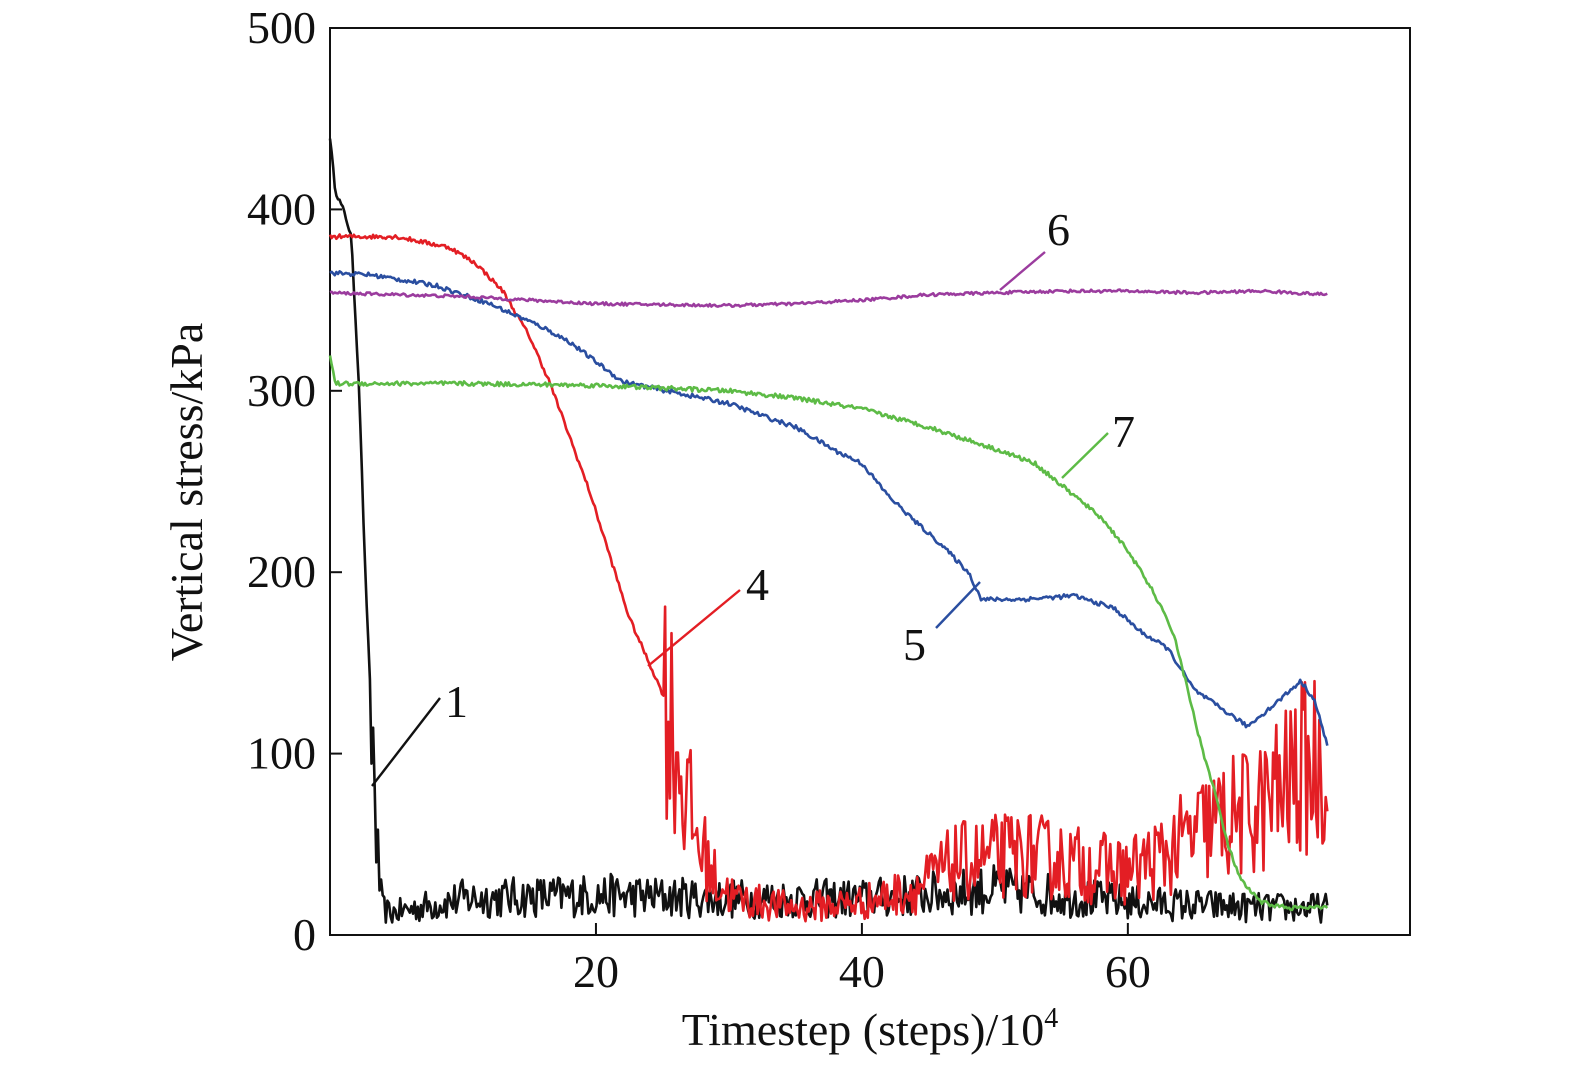 The width and height of the screenshot is (1575, 1073). What do you see at coordinates (1051, 1018) in the screenshot?
I see `x-axis-title-superscript: 4` at bounding box center [1051, 1018].